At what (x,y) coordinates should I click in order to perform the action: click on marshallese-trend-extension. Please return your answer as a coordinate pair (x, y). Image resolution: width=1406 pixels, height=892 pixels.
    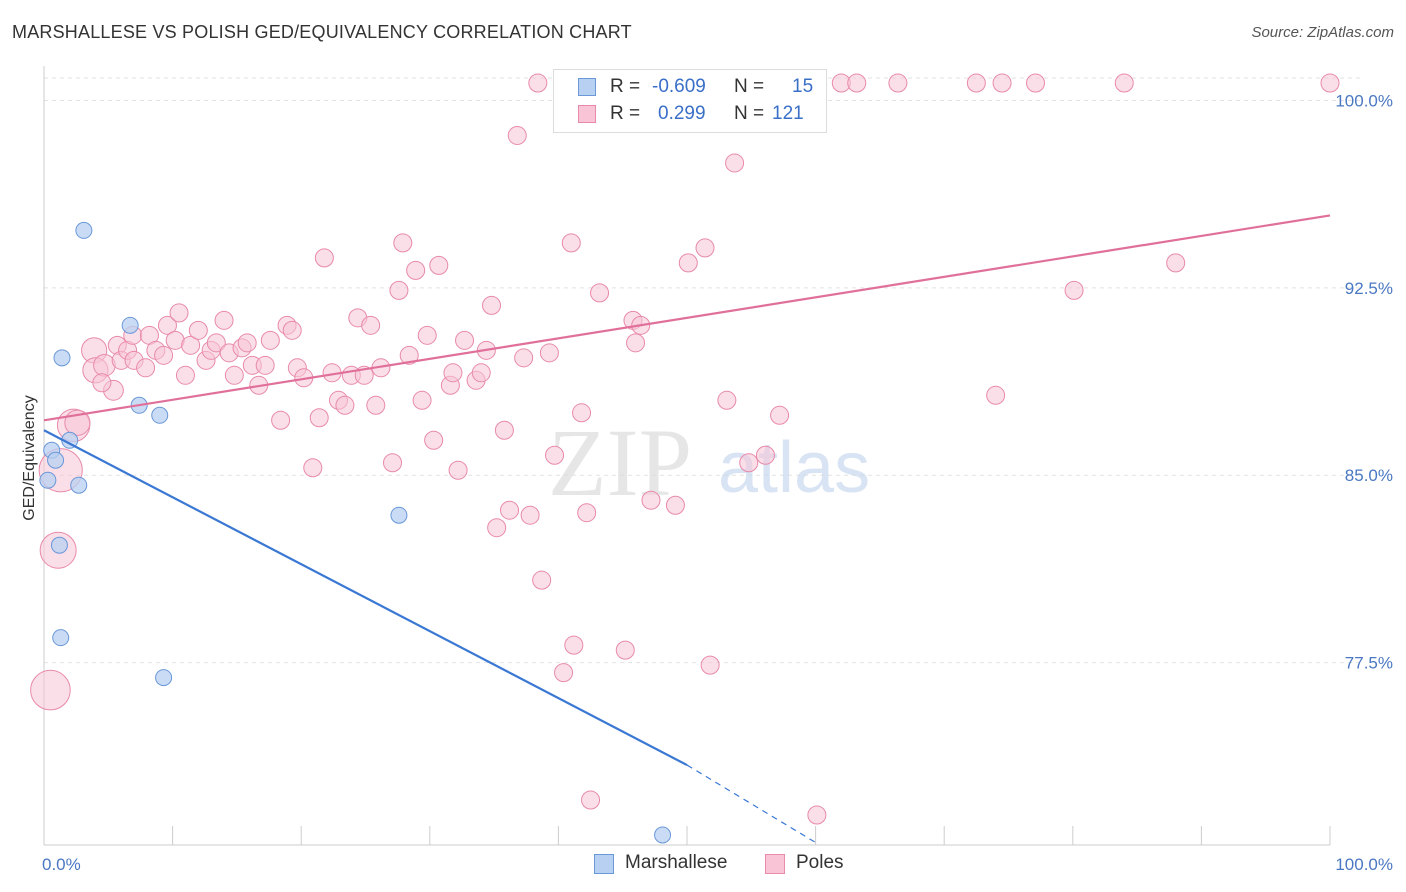
    Looking at the image, I should click on (751, 804).